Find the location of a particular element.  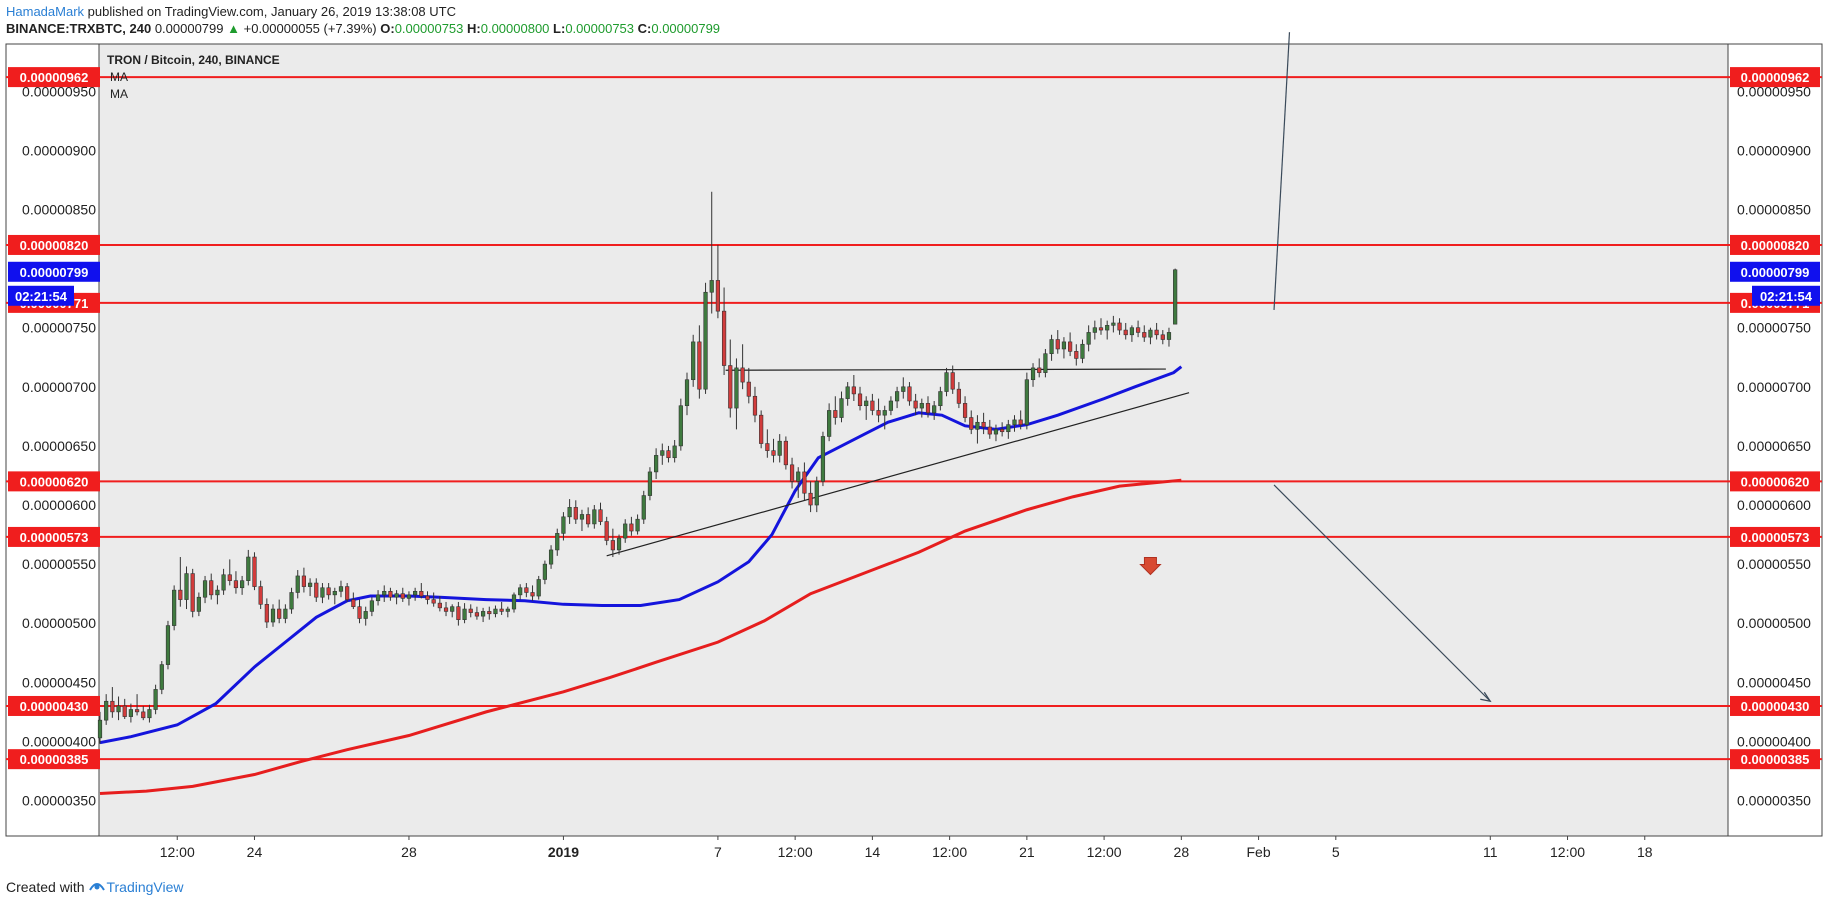

level-tag-left: 0.00000385 is located at coordinates (54, 759).